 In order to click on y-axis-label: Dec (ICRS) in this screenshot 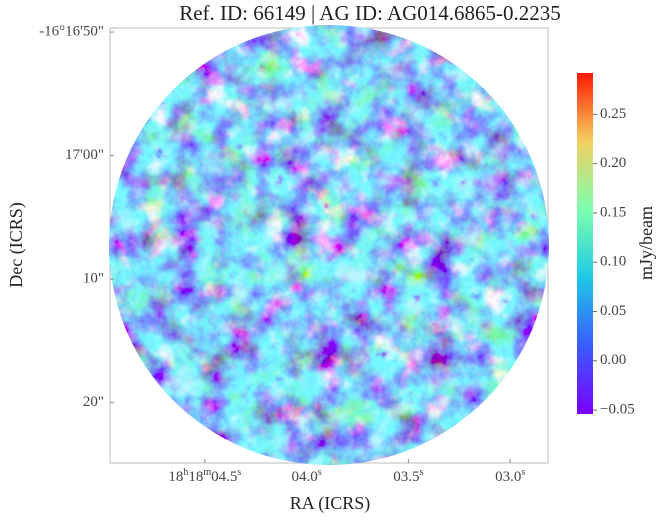, I will do `click(16, 244)`.